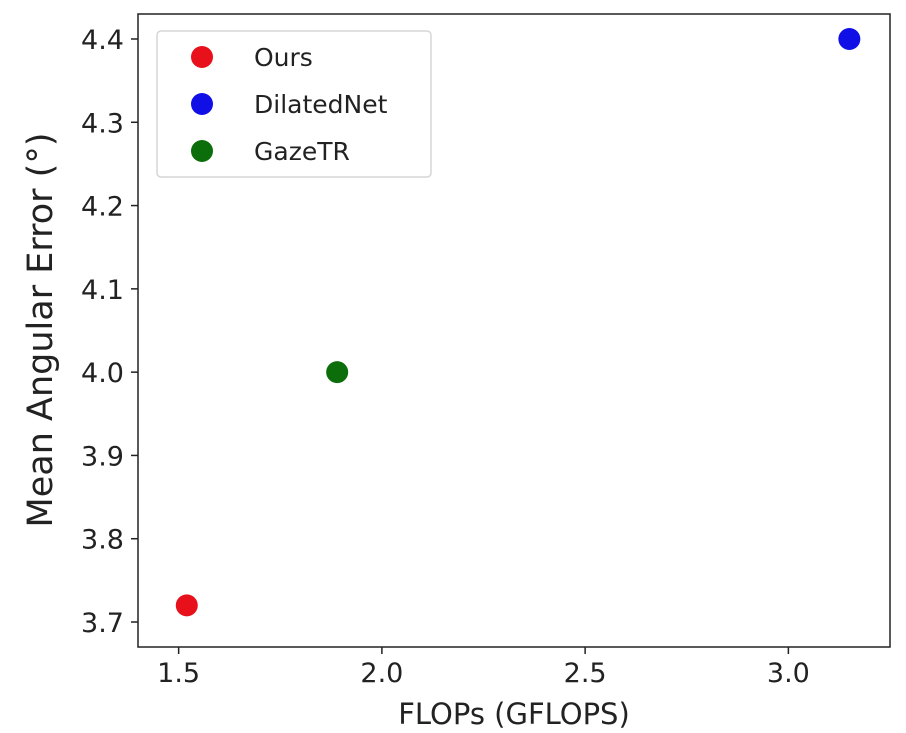  Describe the element at coordinates (302, 151) in the screenshot. I see `legend-label: GazeTR` at that location.